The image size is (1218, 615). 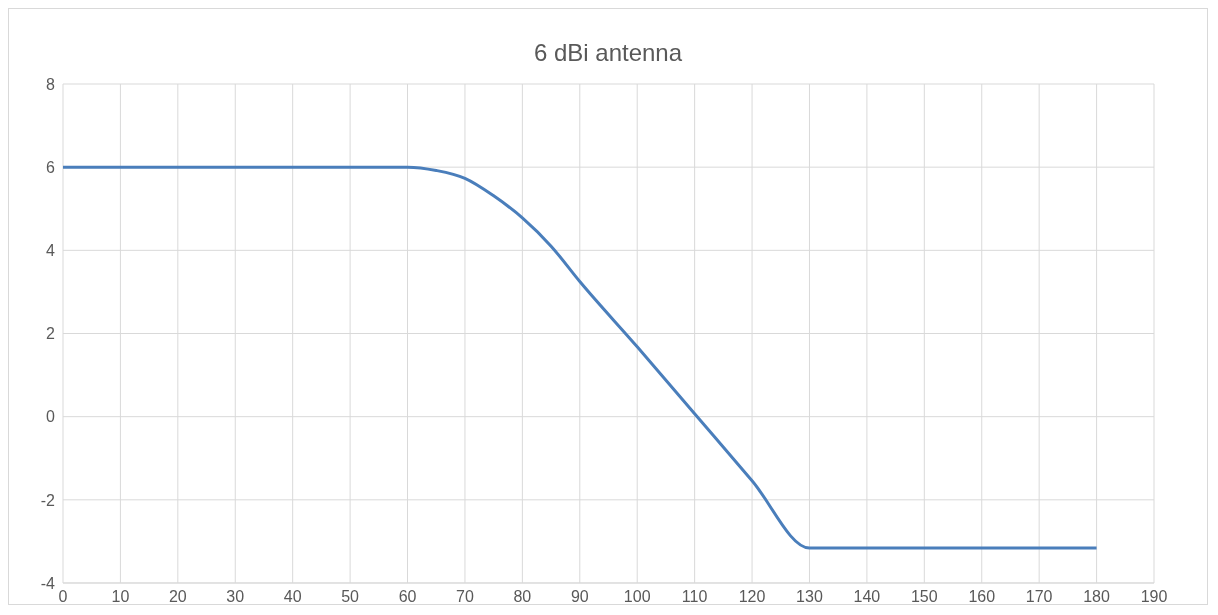 What do you see at coordinates (924, 597) in the screenshot?
I see `x-tick-label: 150` at bounding box center [924, 597].